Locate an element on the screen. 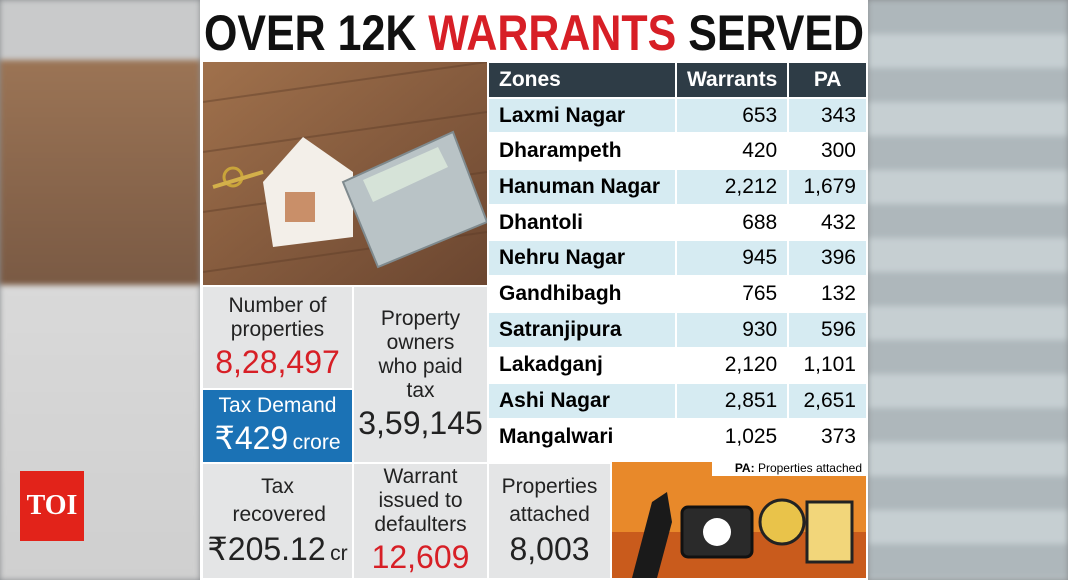  stat-box: Properties attached 8,003 is located at coordinates (549, 521).